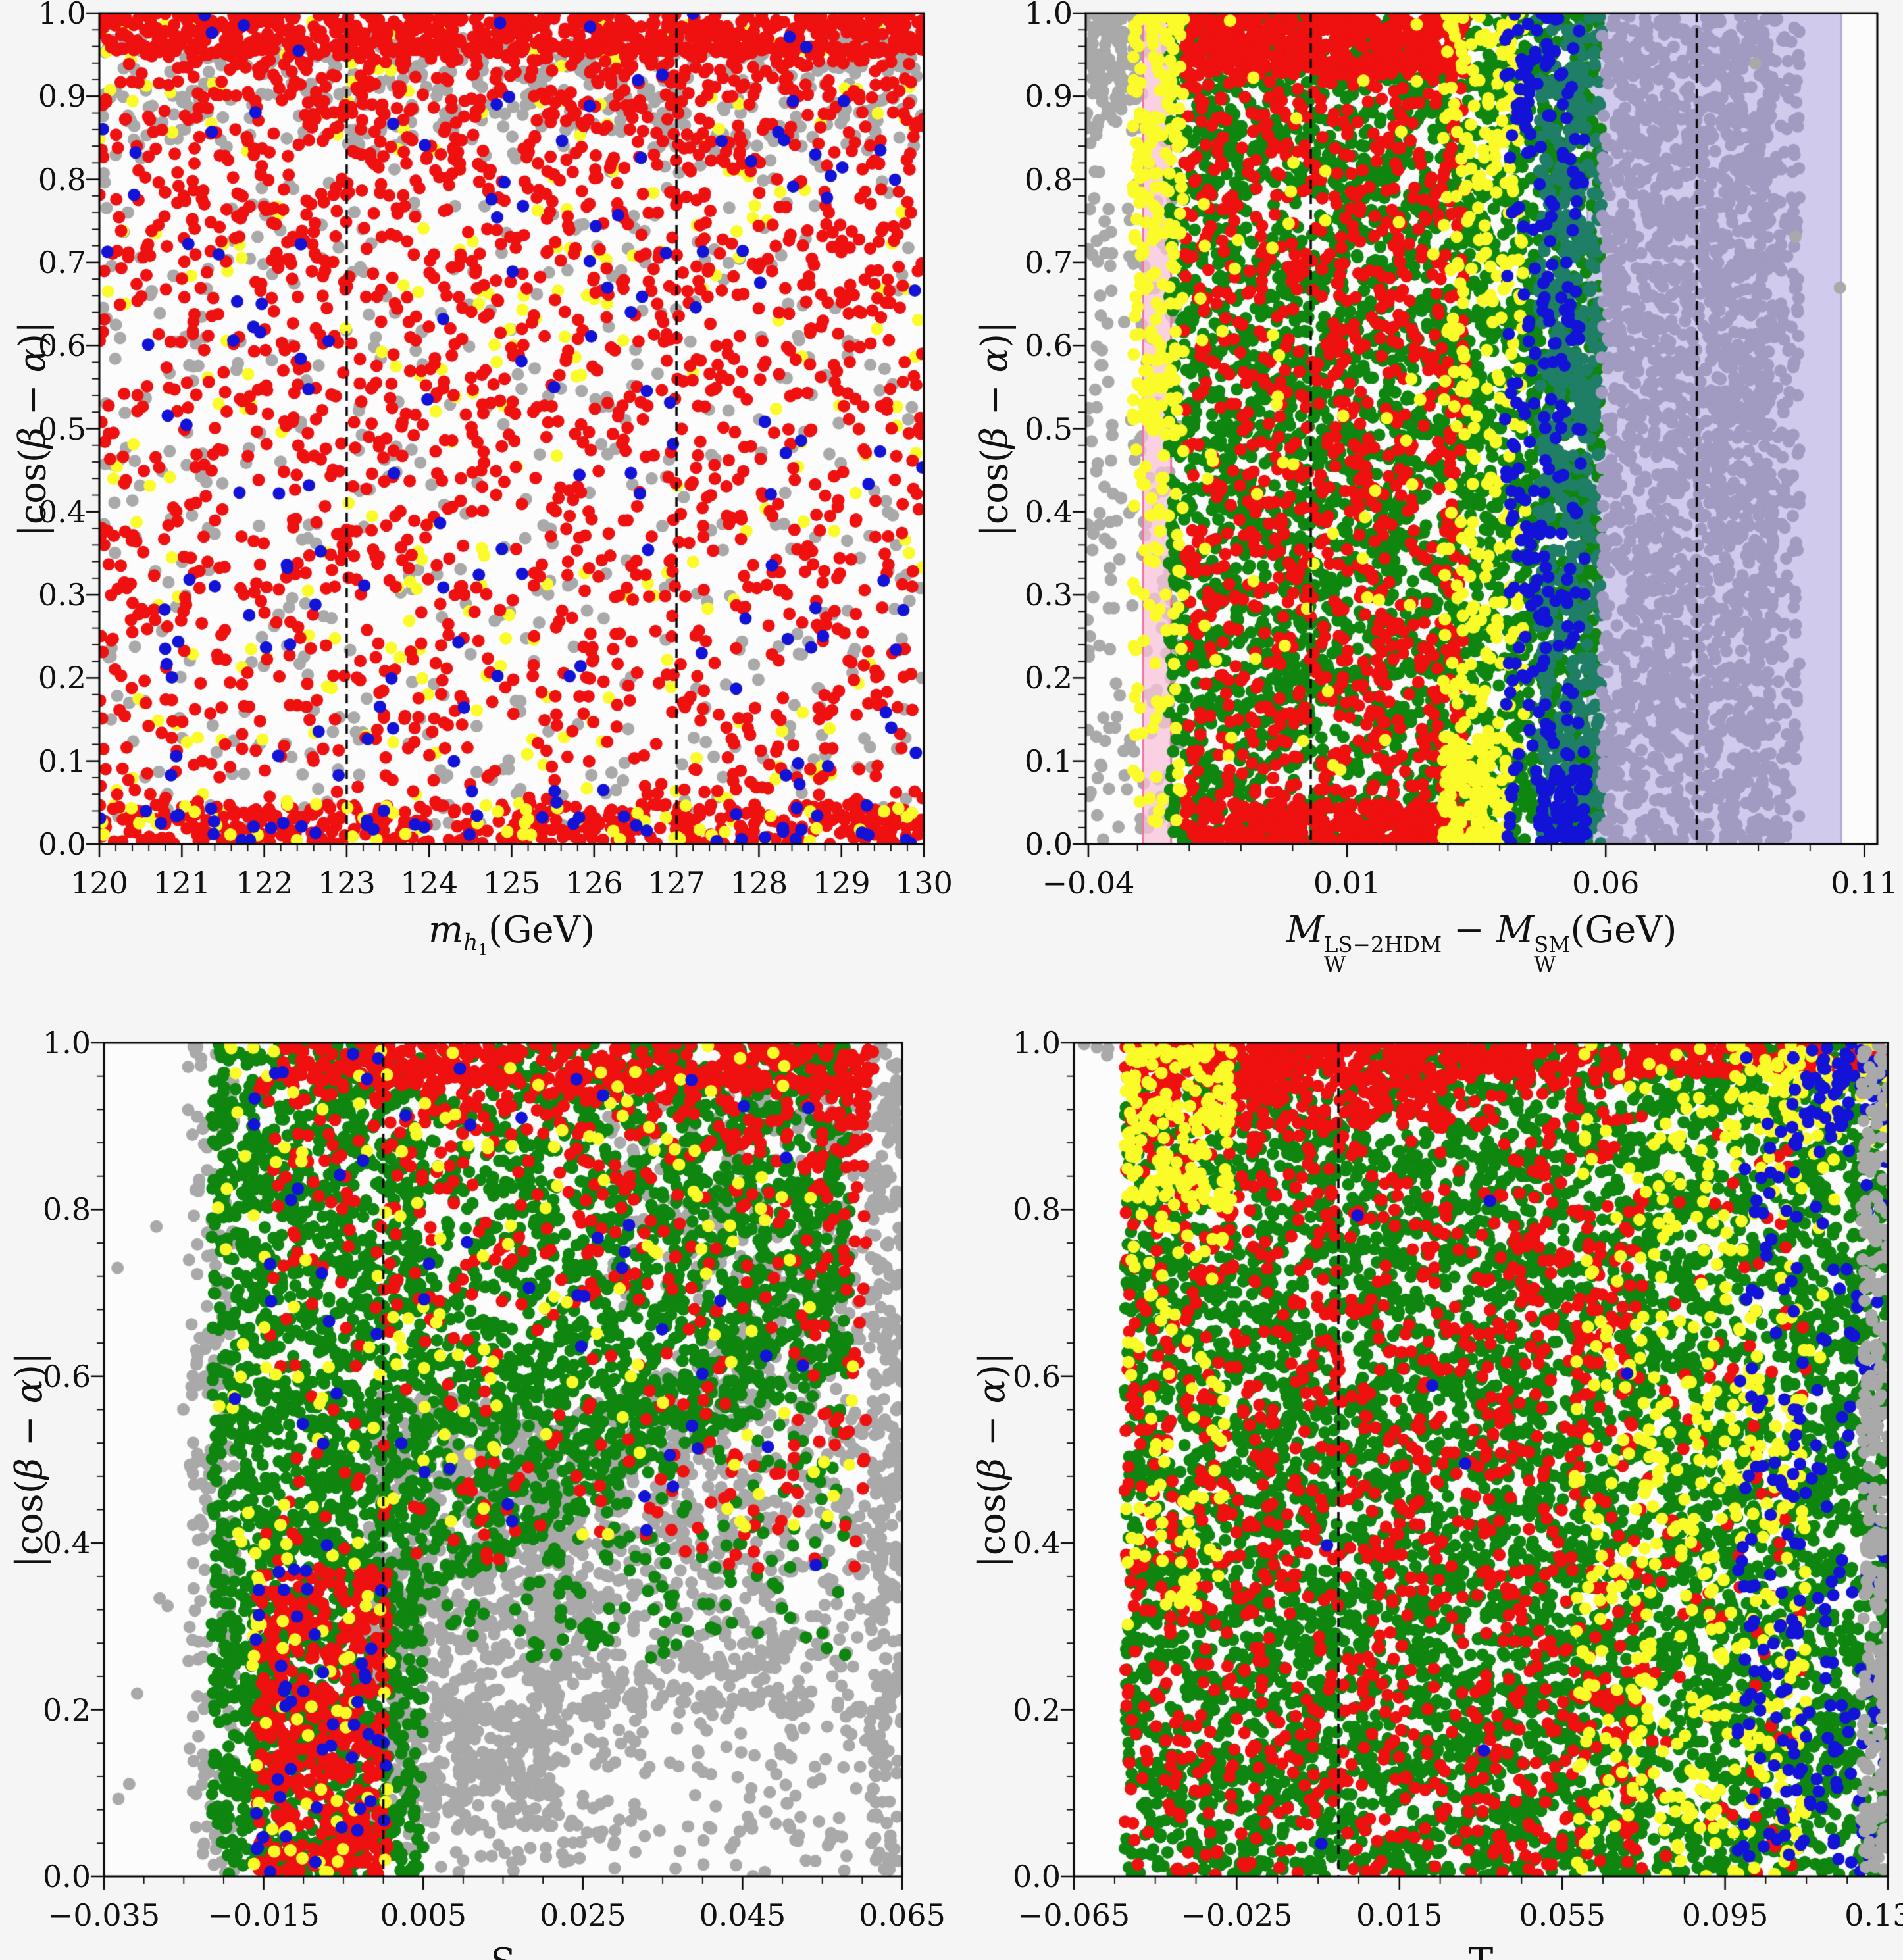  What do you see at coordinates (182, 883) in the screenshot?
I see `x-tick-label: 121` at bounding box center [182, 883].